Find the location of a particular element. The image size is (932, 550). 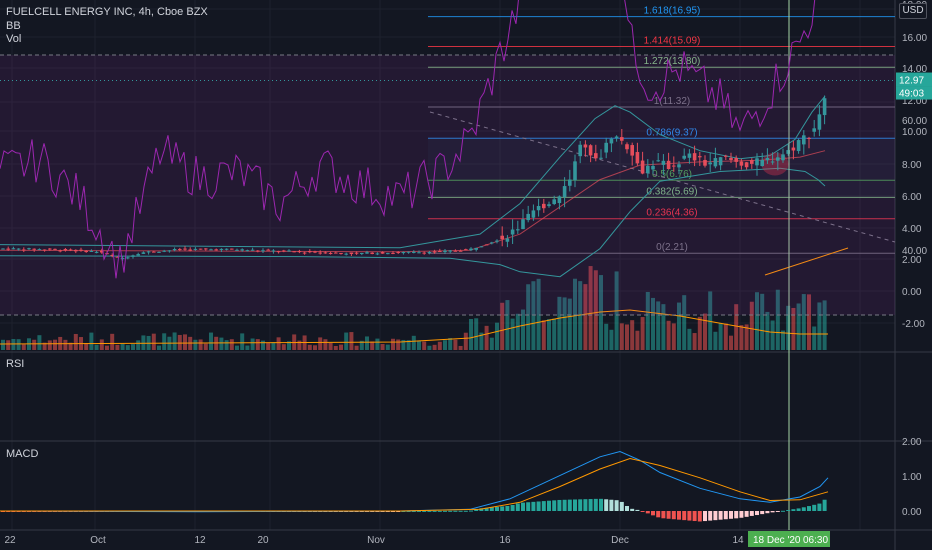

currency-button: USD is located at coordinates (913, 11).